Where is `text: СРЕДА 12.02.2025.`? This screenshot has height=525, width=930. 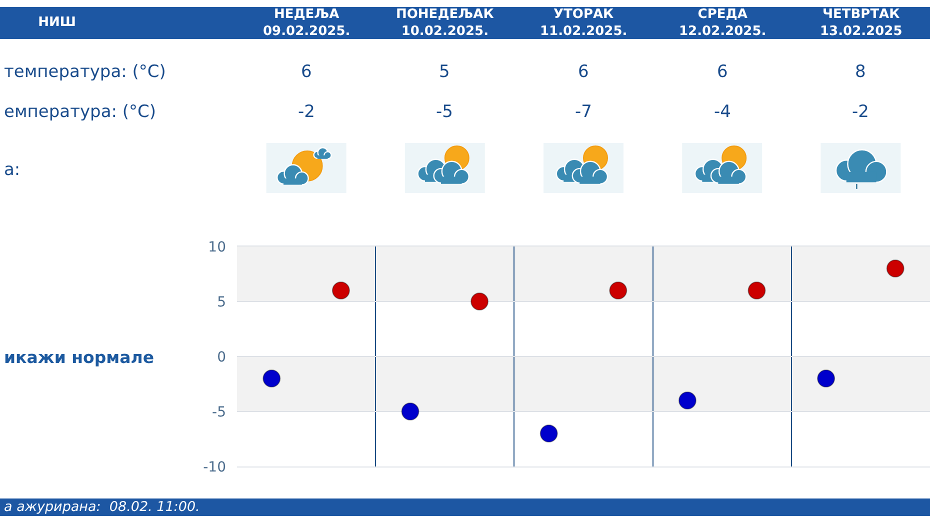 text: СРЕДА 12.02.2025. is located at coordinates (722, 23).